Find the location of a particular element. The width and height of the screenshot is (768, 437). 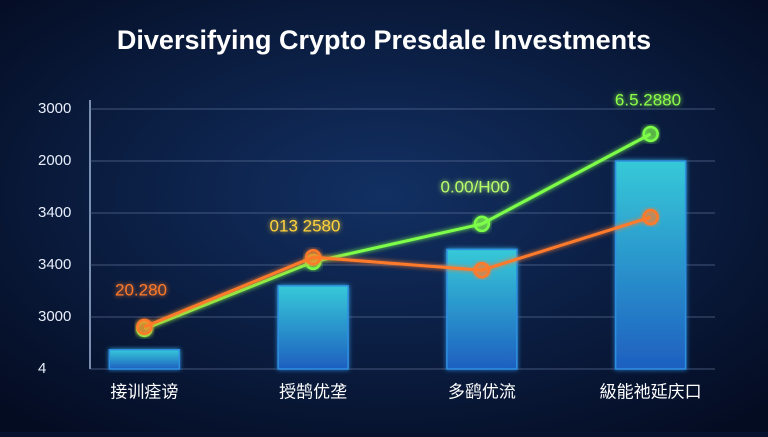

chart-title: Diversifying Crypto Presdale Investments is located at coordinates (384, 40).